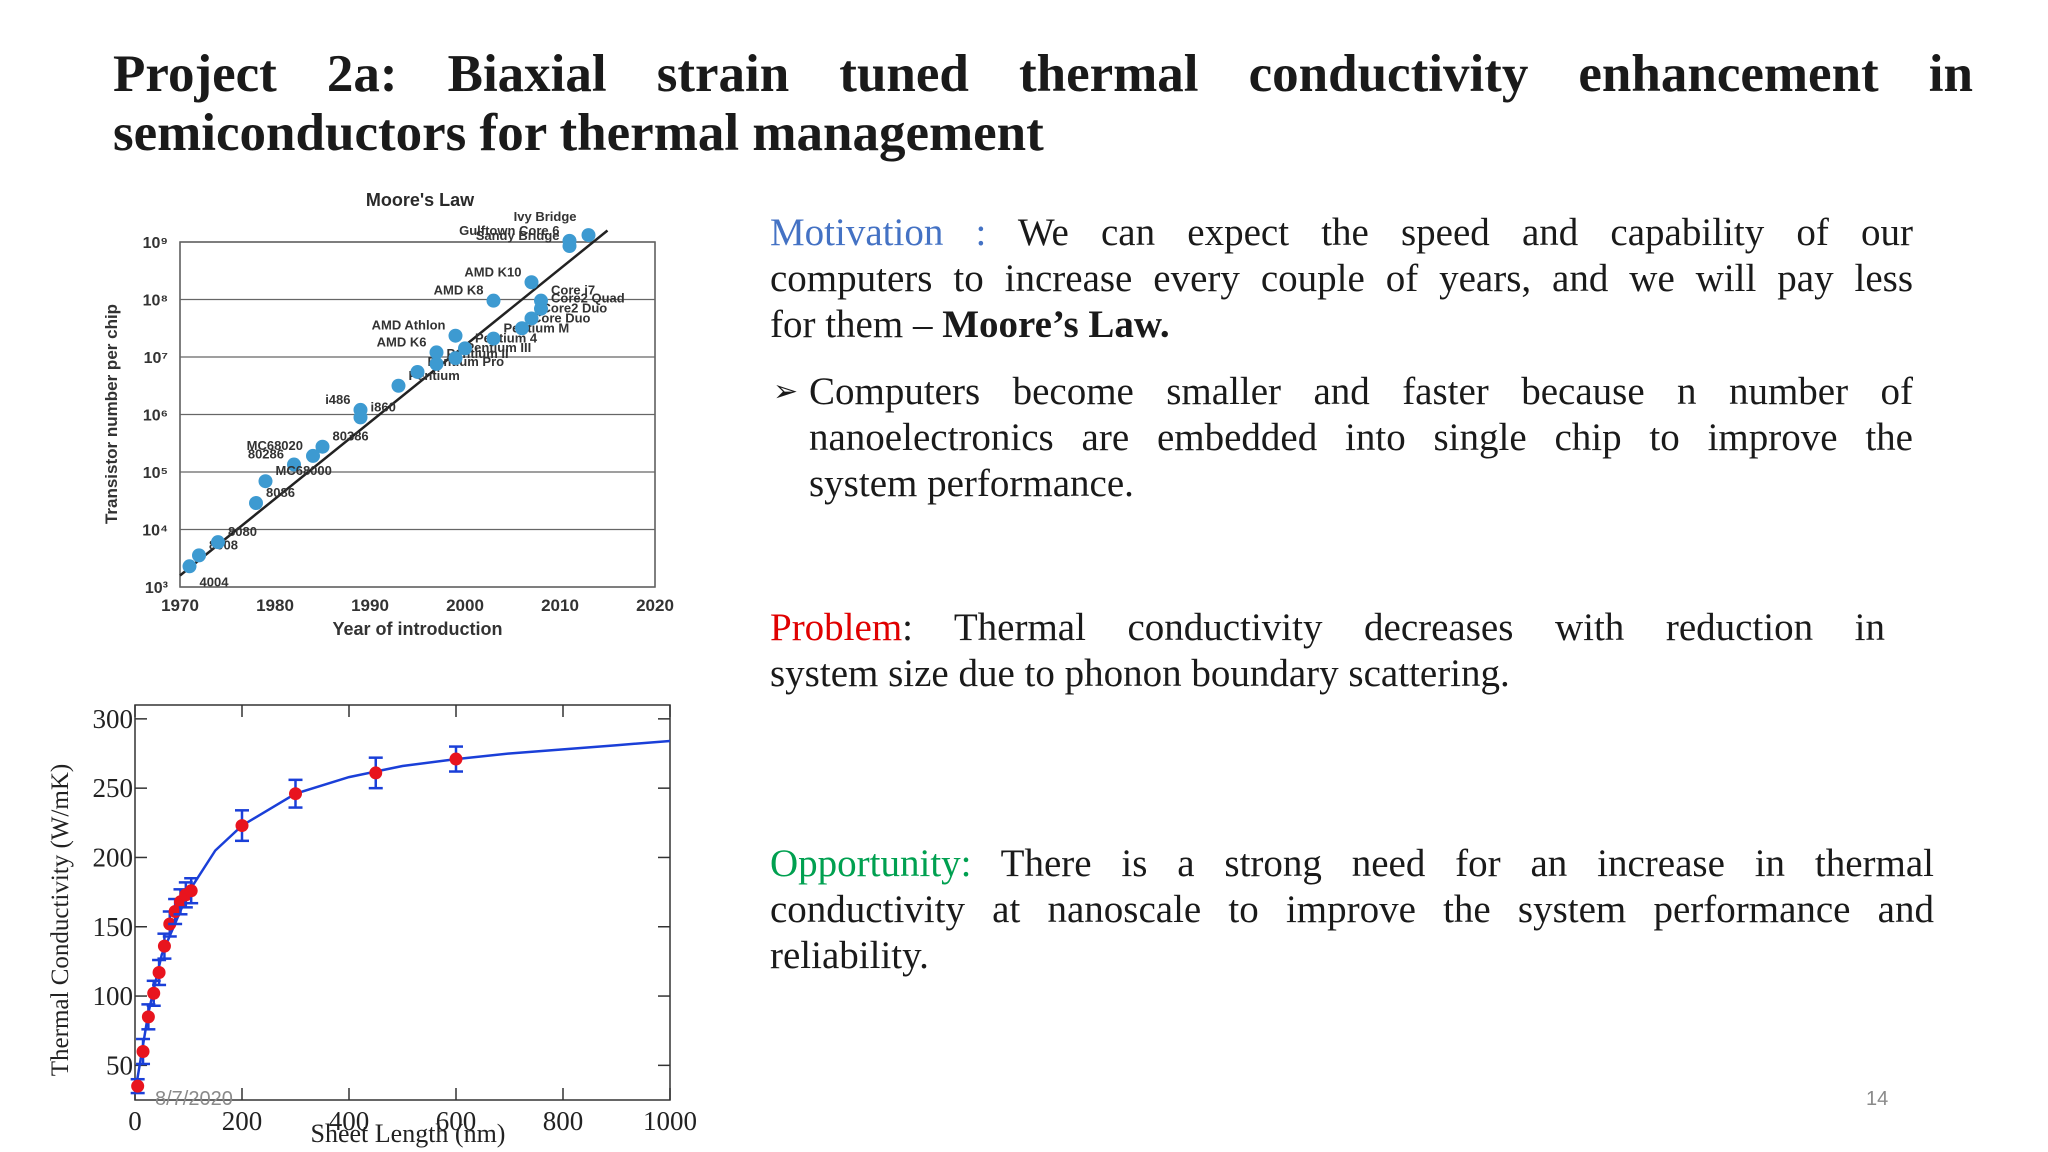 Image resolution: width=2048 pixels, height=1152 pixels. Describe the element at coordinates (155, 416) in the screenshot. I see `y-tick-labels: 10³ 10⁴ 10⁵ 10⁶ 10⁷ 10⁸ 10⁹` at that location.